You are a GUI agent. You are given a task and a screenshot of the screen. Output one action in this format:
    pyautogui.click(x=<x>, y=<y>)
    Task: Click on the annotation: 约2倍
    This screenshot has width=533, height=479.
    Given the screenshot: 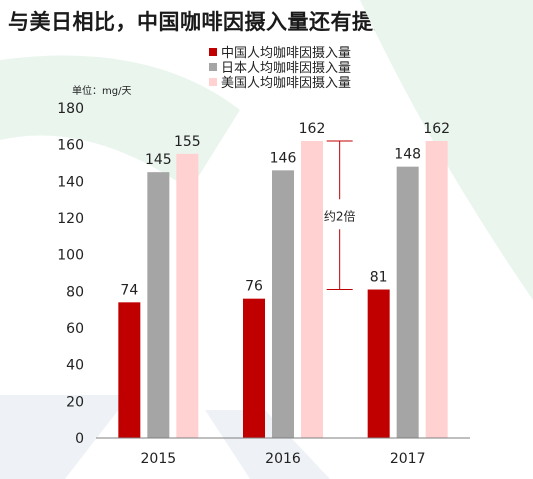 What is the action you would take?
    pyautogui.click(x=340, y=215)
    